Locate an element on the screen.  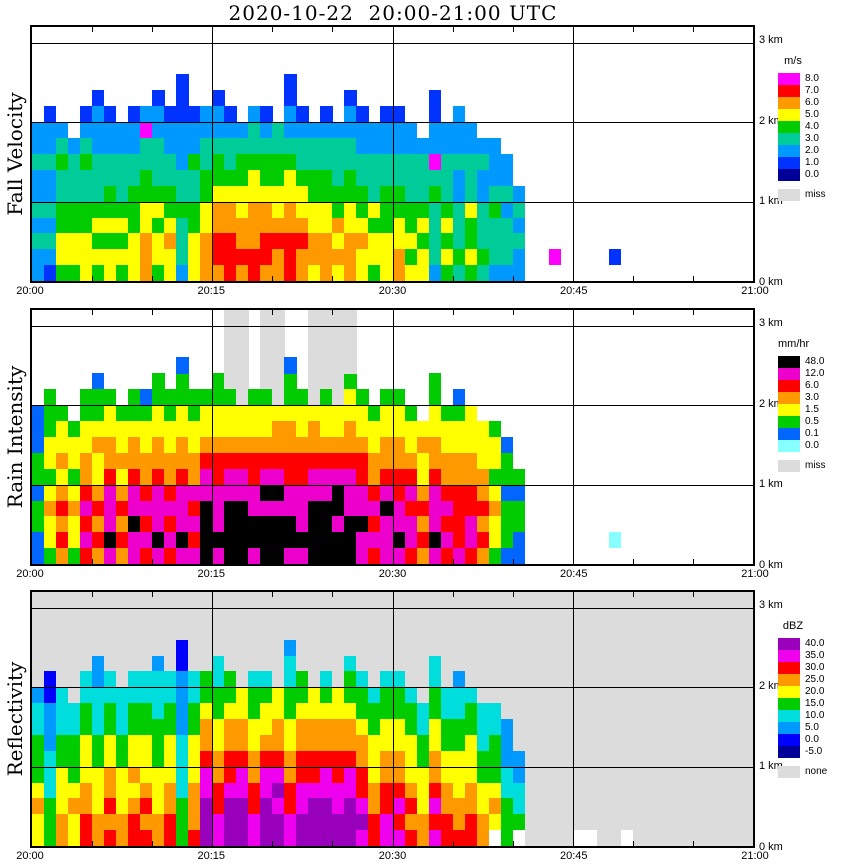
height-gridline is located at coordinates (392, 767).